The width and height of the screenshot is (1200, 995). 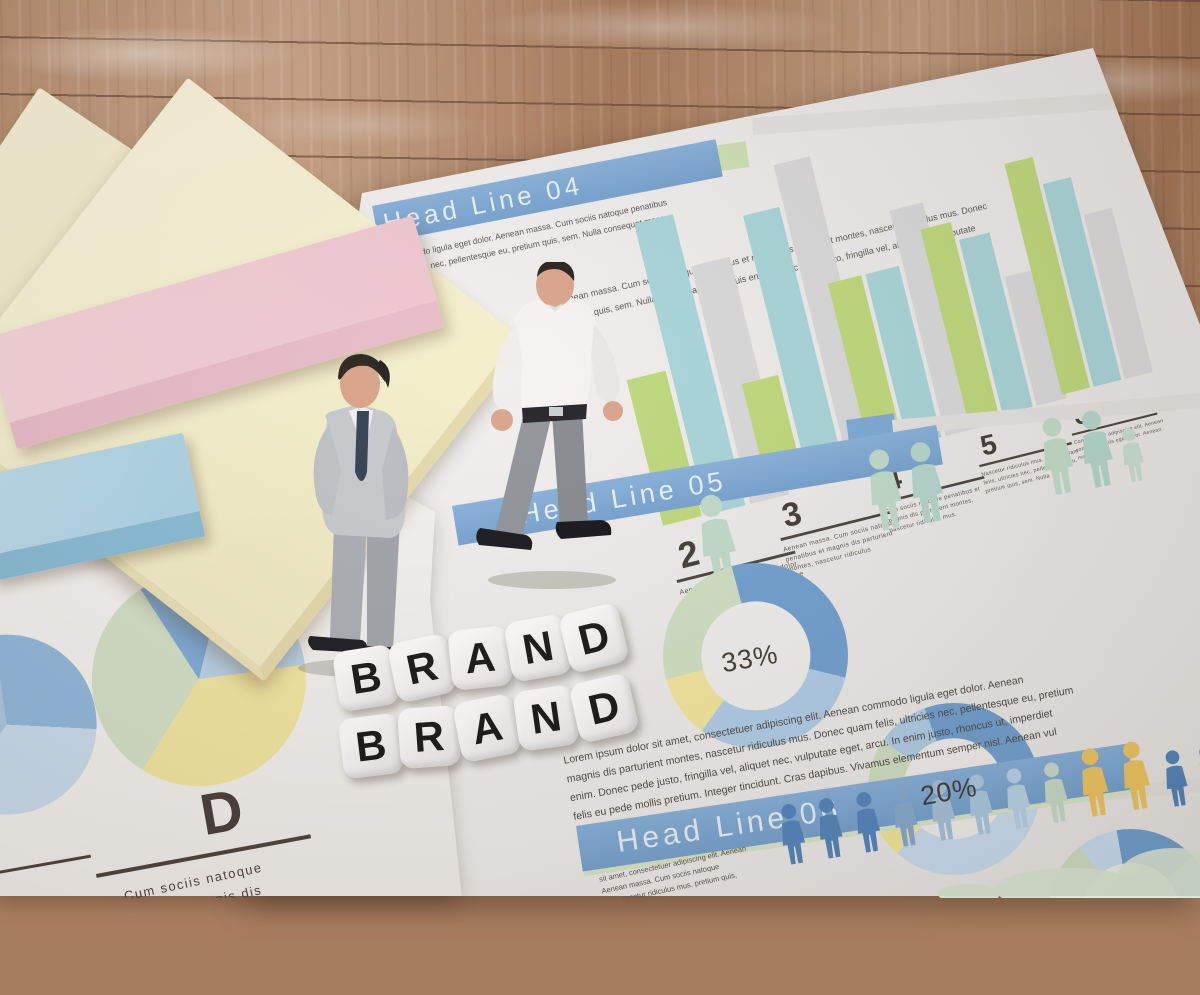 I want to click on figurine-businessman-suit, so click(x=360, y=515).